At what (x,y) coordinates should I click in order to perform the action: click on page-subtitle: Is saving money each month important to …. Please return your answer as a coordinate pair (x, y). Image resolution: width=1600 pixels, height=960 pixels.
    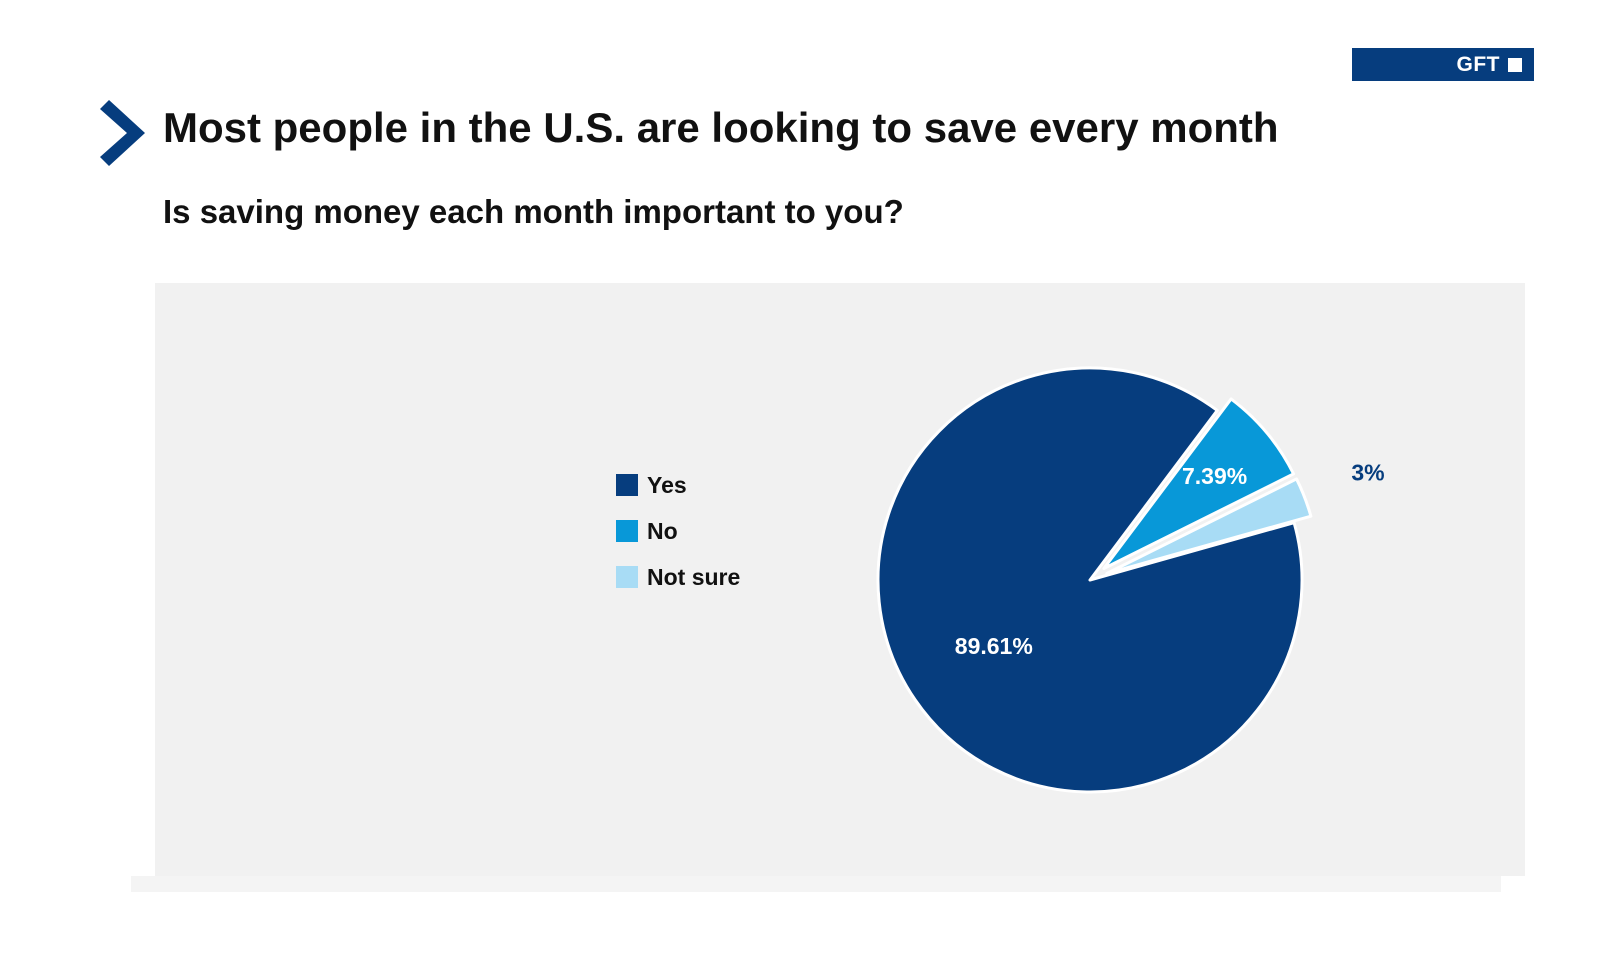
    Looking at the image, I should click on (533, 211).